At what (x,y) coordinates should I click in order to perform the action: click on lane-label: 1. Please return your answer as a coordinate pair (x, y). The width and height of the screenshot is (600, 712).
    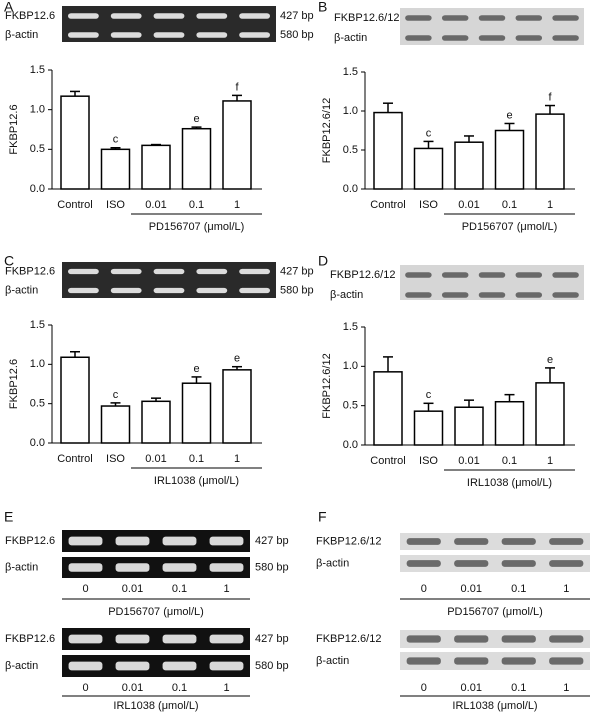
    Looking at the image, I should click on (226, 688).